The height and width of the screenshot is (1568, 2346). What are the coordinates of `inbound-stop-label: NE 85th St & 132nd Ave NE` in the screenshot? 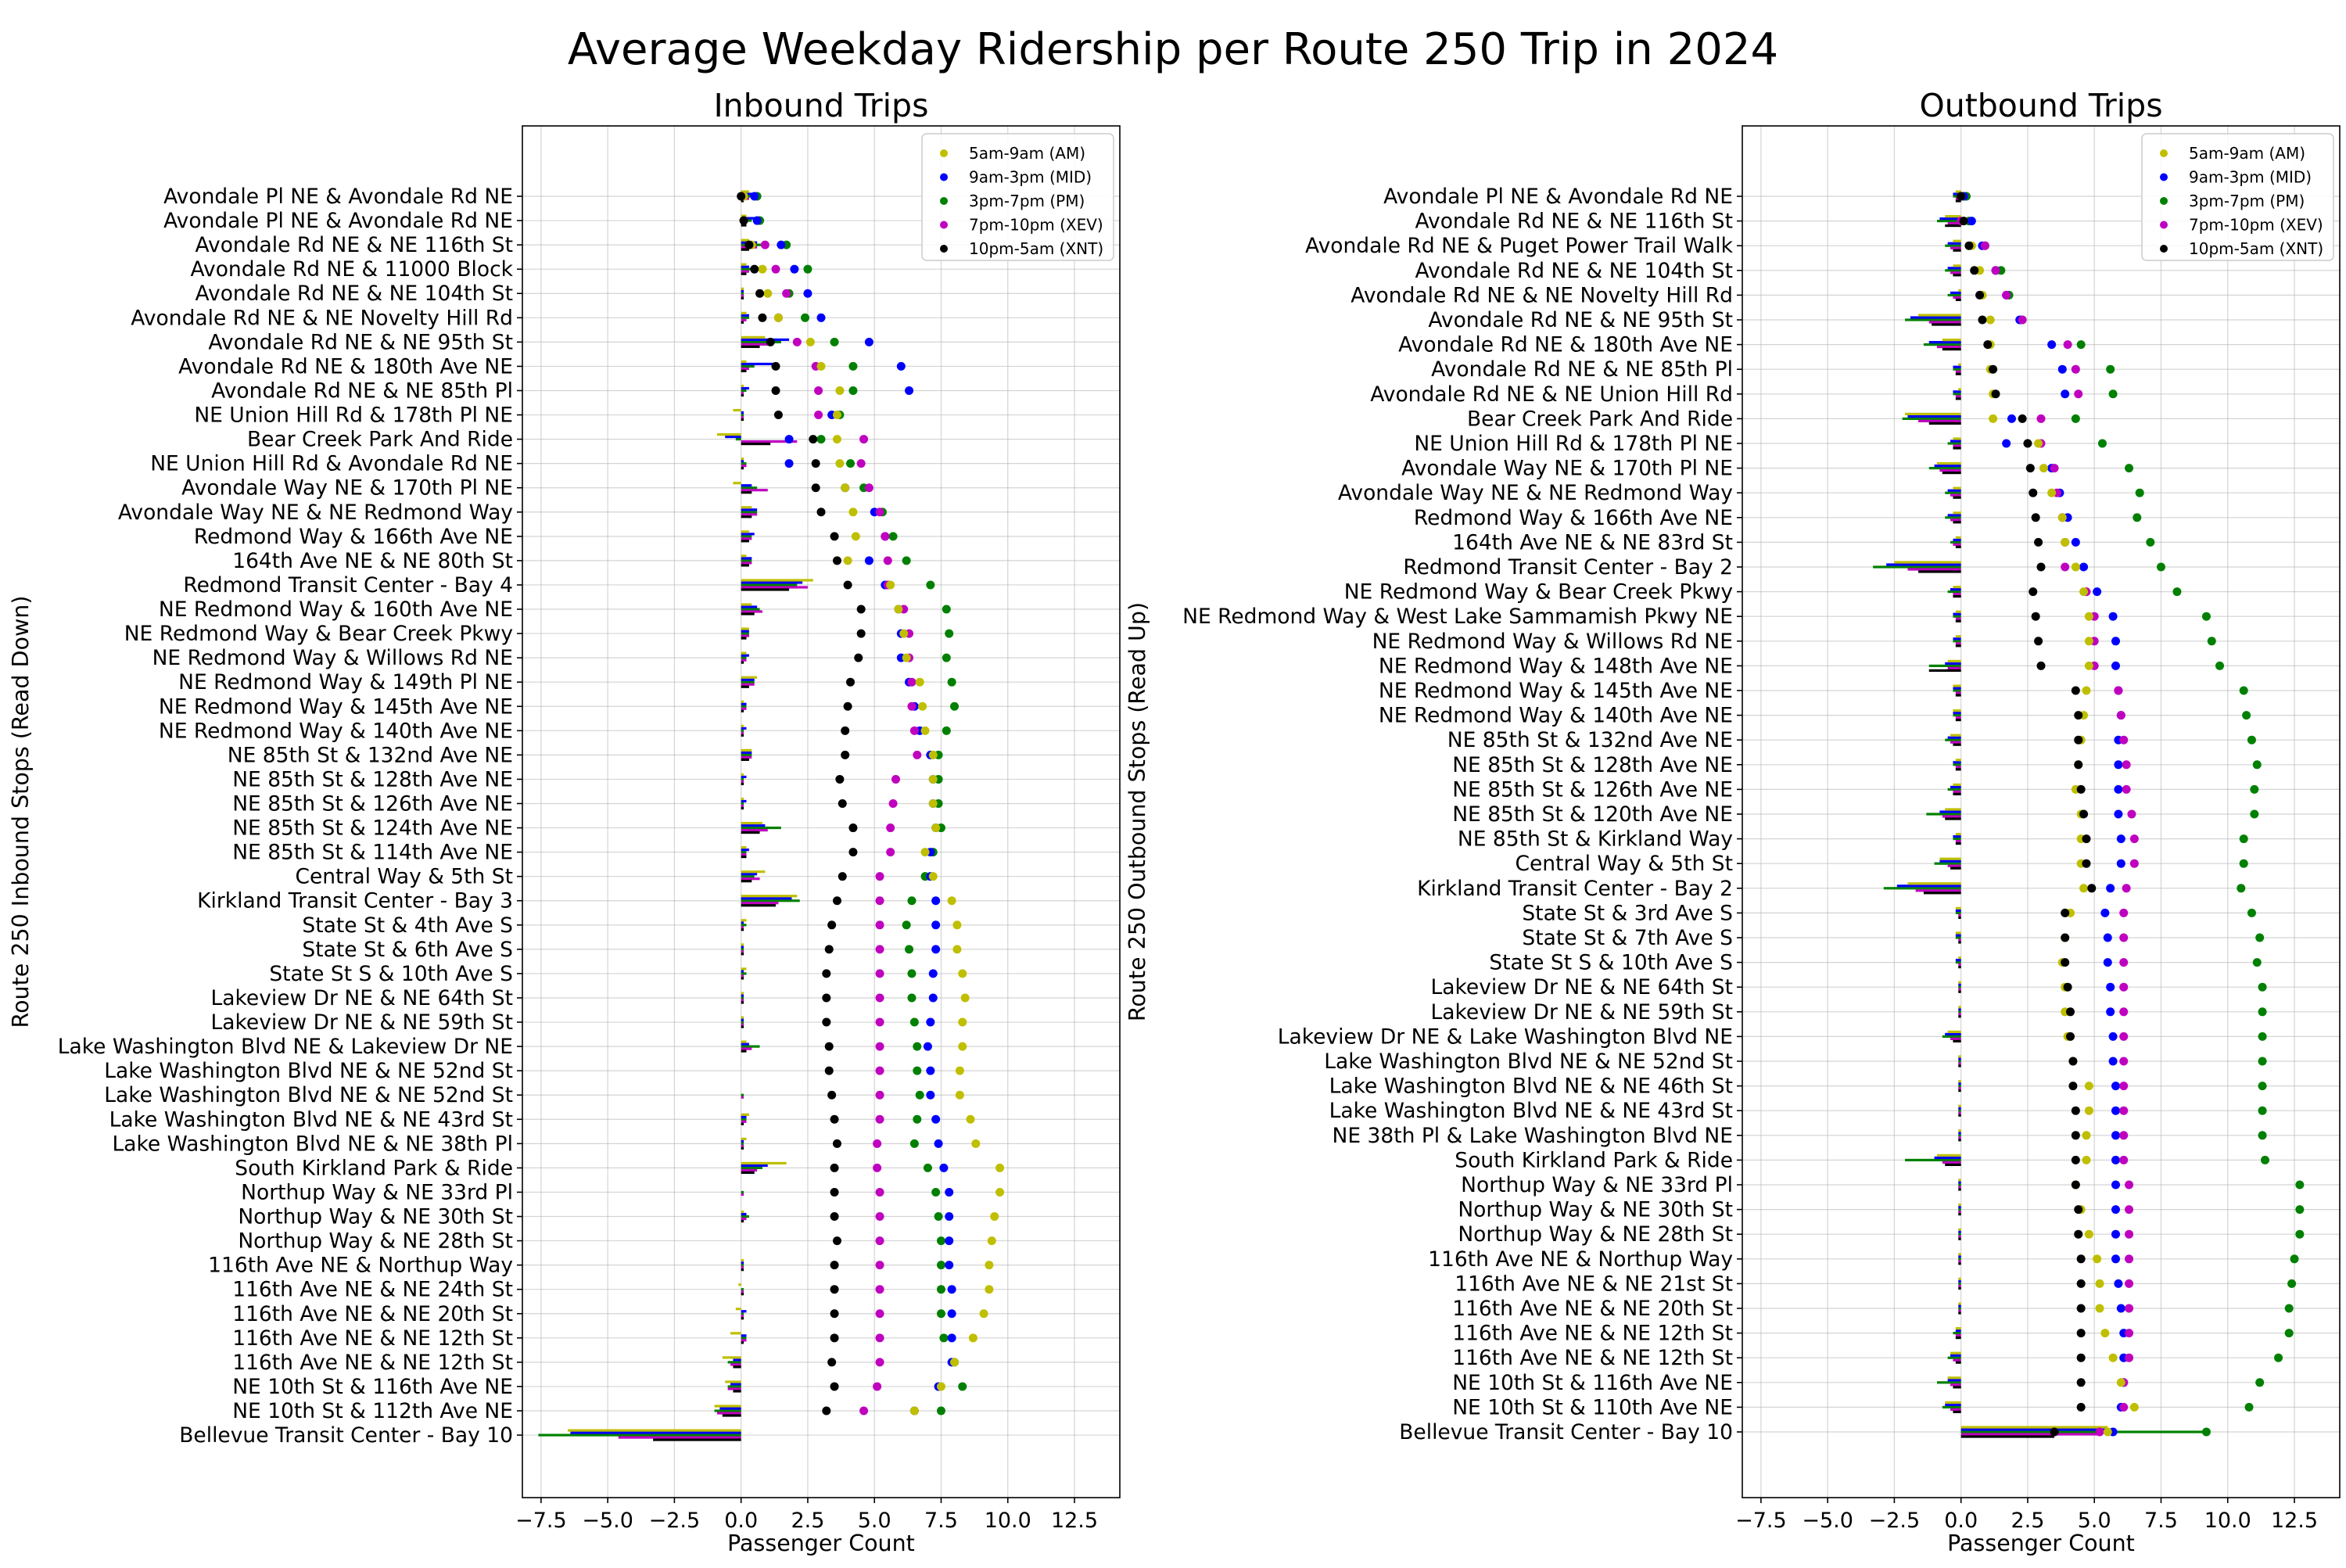 It's located at (371, 755).